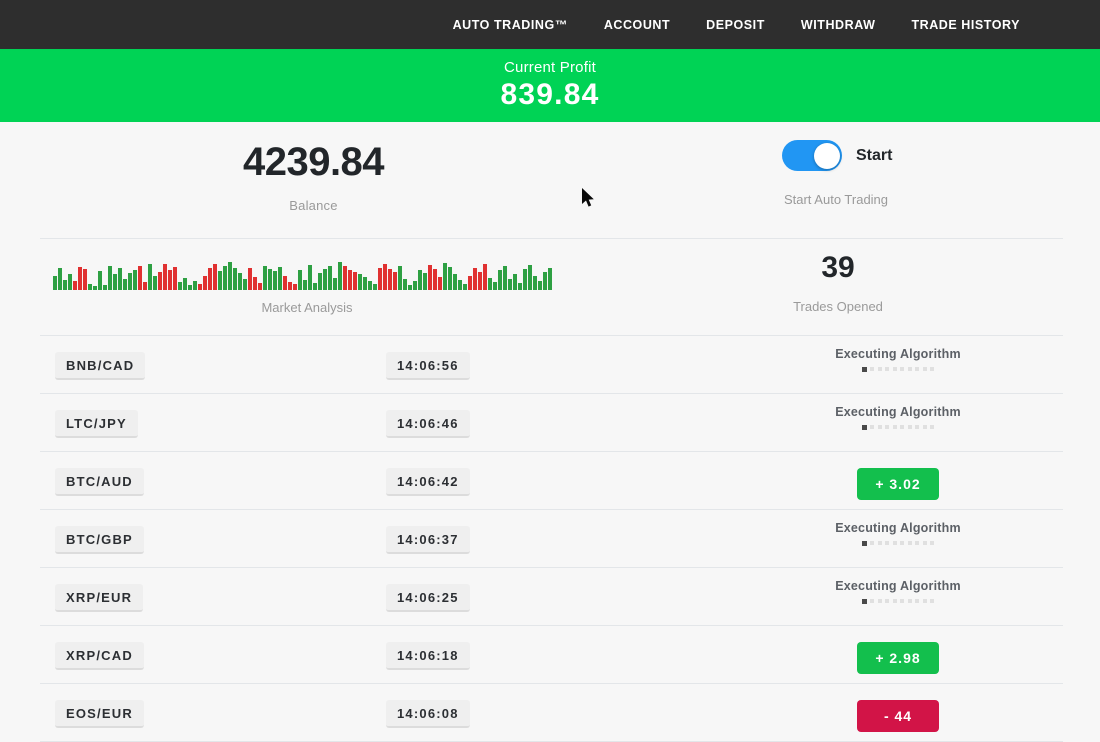 The width and height of the screenshot is (1100, 742). What do you see at coordinates (838, 173) in the screenshot?
I see `auto-trading-toggle-block: Start Start Auto Trading` at bounding box center [838, 173].